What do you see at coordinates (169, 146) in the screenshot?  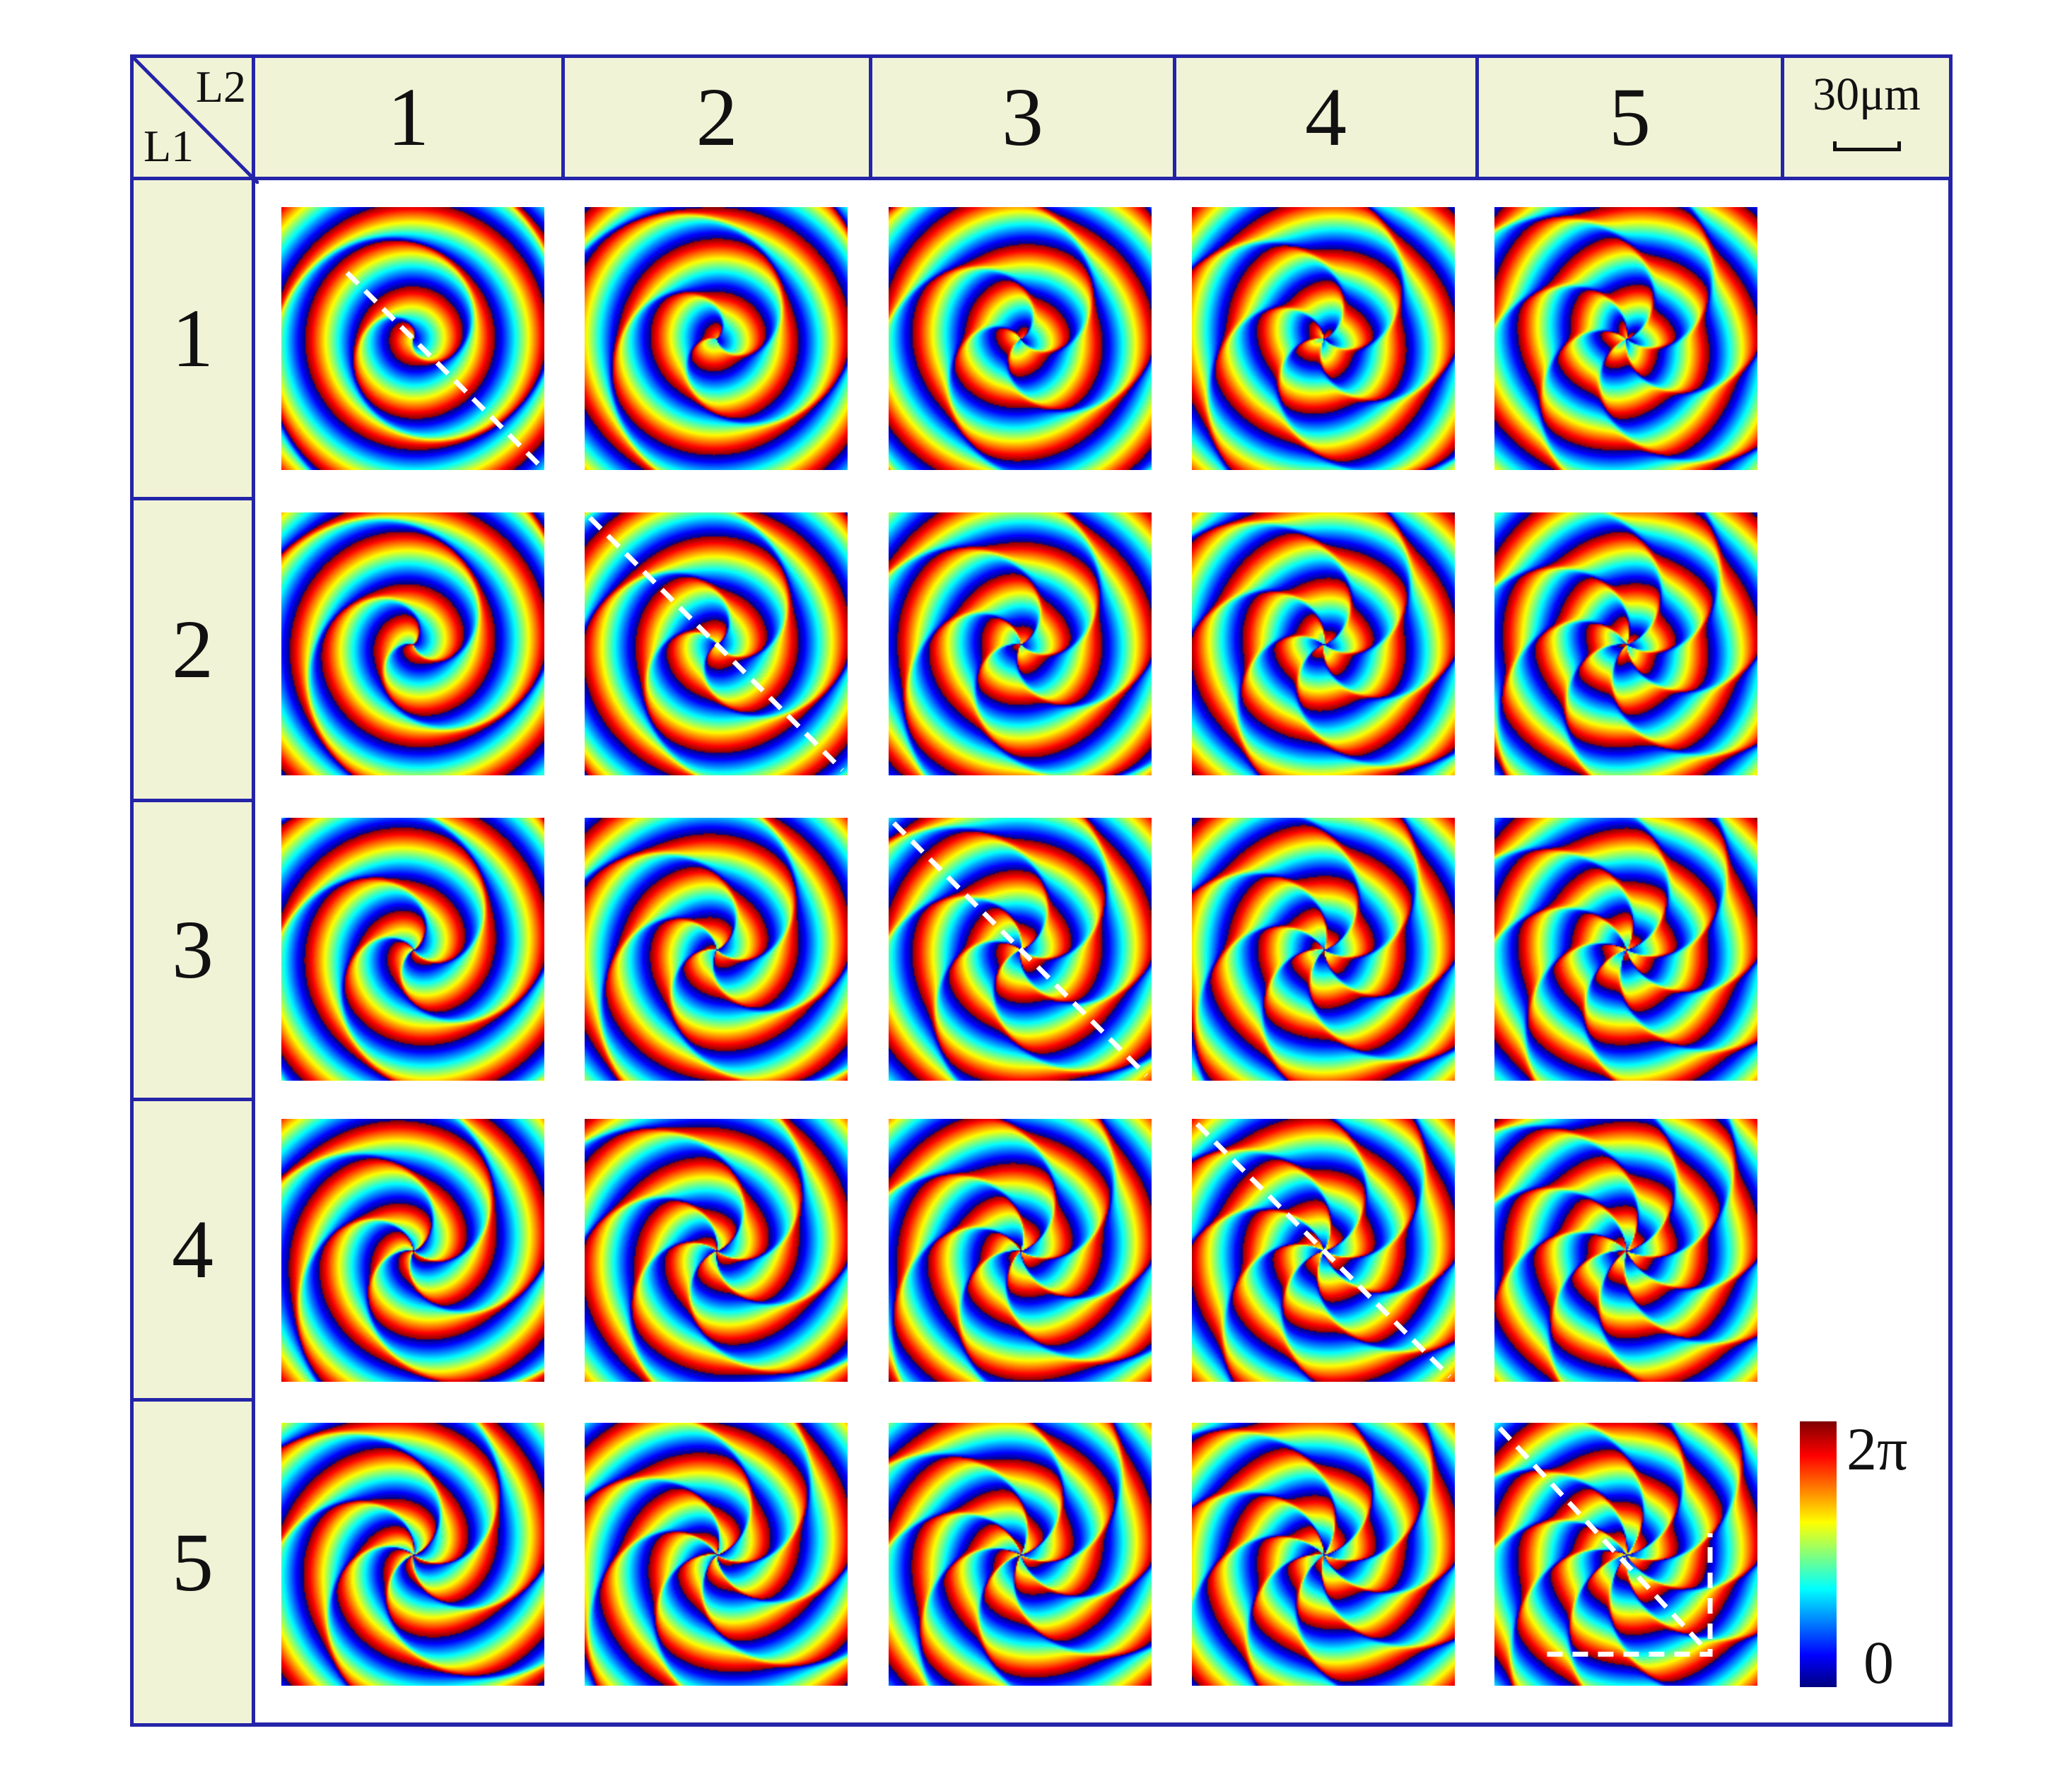 I see `corner-label-l1: L1` at bounding box center [169, 146].